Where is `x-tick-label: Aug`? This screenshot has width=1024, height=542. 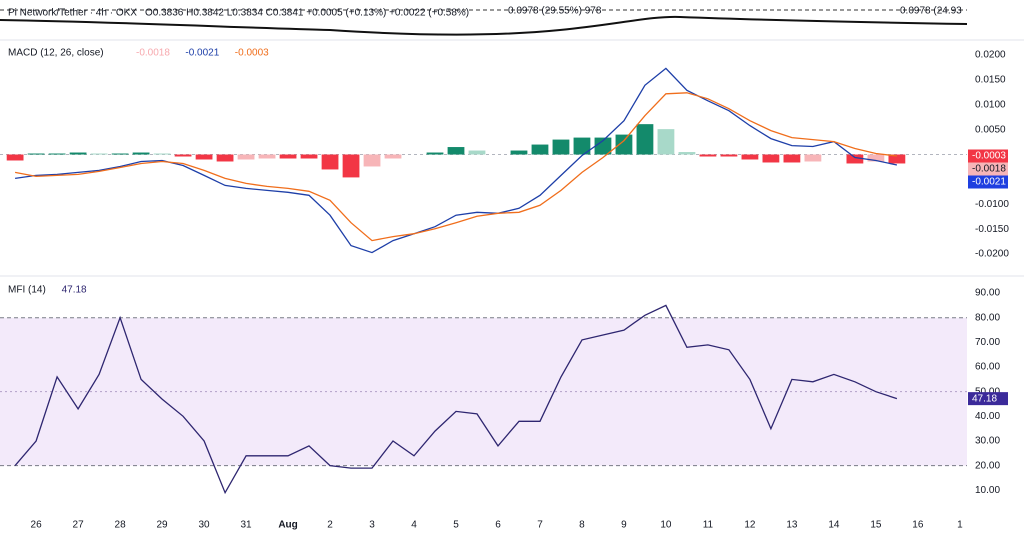
x-tick-label: Aug is located at coordinates (287, 525).